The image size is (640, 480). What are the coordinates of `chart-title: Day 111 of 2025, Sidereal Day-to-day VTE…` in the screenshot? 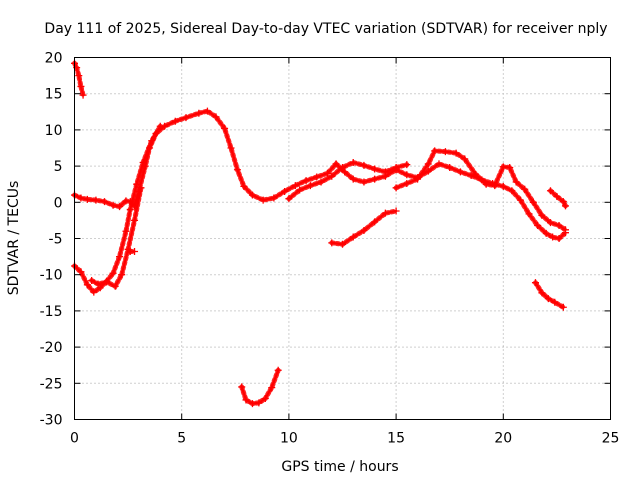 It's located at (325, 29).